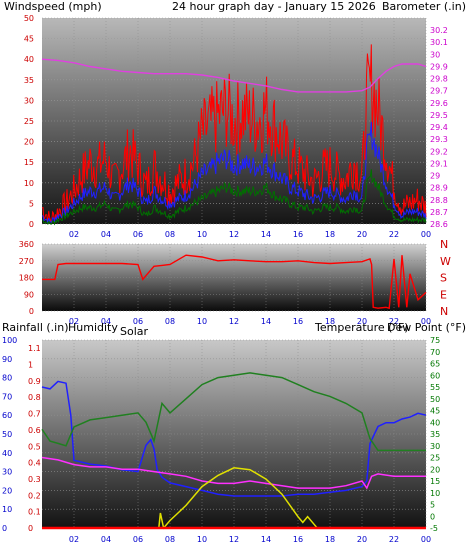 This screenshot has height=558, width=470. I want to click on temperature-tick-label: -5, so click(434, 528).